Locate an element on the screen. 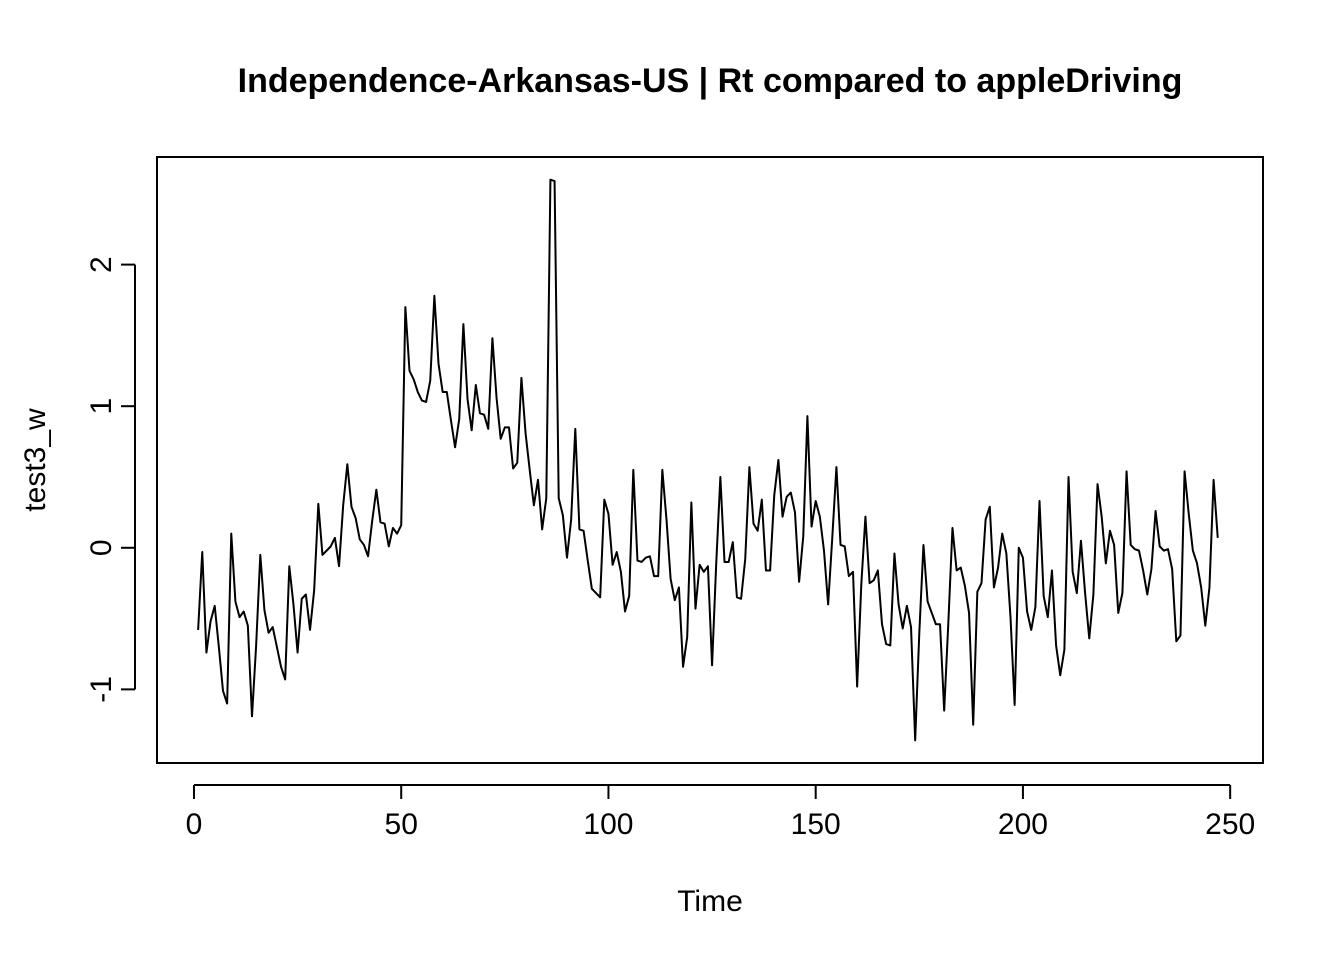 The height and width of the screenshot is (960, 1344). x-tick-label: 150 is located at coordinates (816, 824).